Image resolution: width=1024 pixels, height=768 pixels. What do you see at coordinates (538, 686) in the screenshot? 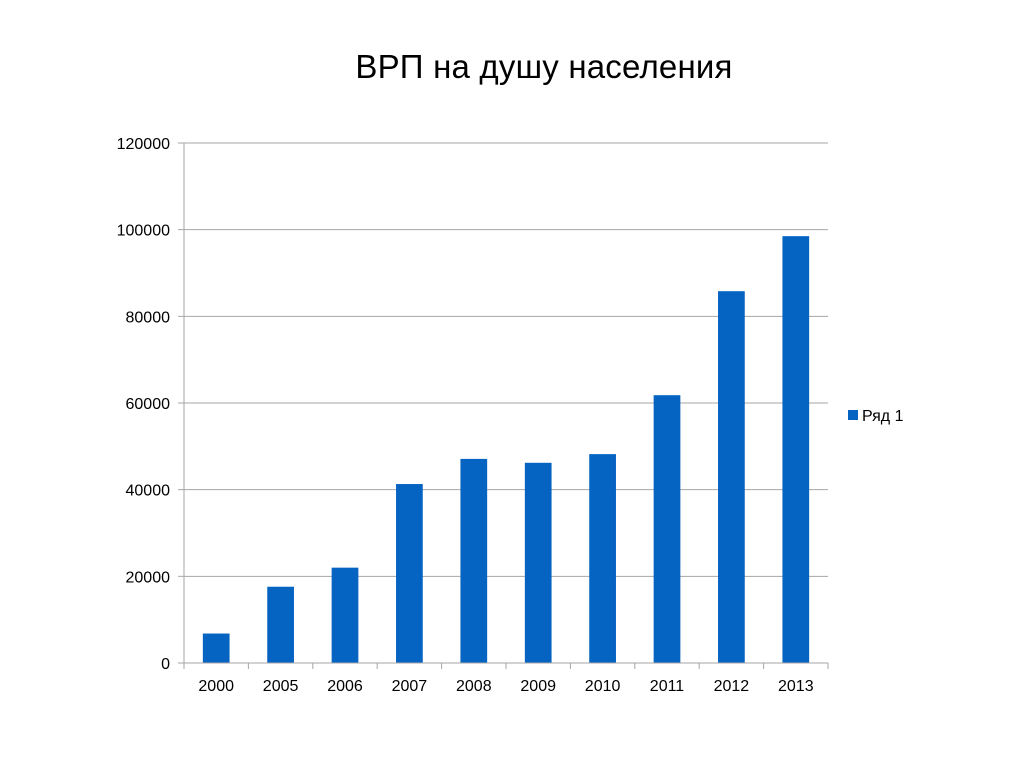
I see `x-tick-label: 2009` at bounding box center [538, 686].